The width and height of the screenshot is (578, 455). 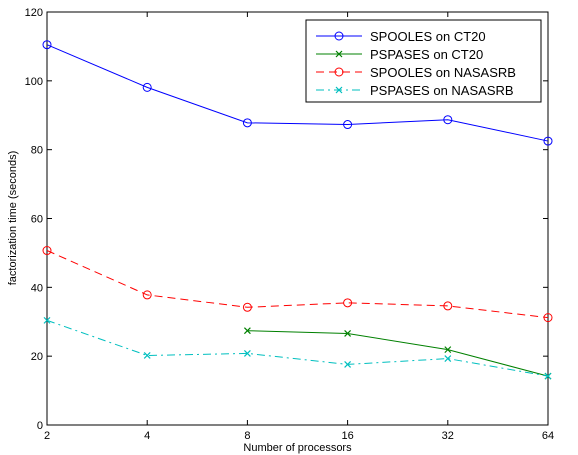 I want to click on x-tick-label: 4, so click(x=147, y=436).